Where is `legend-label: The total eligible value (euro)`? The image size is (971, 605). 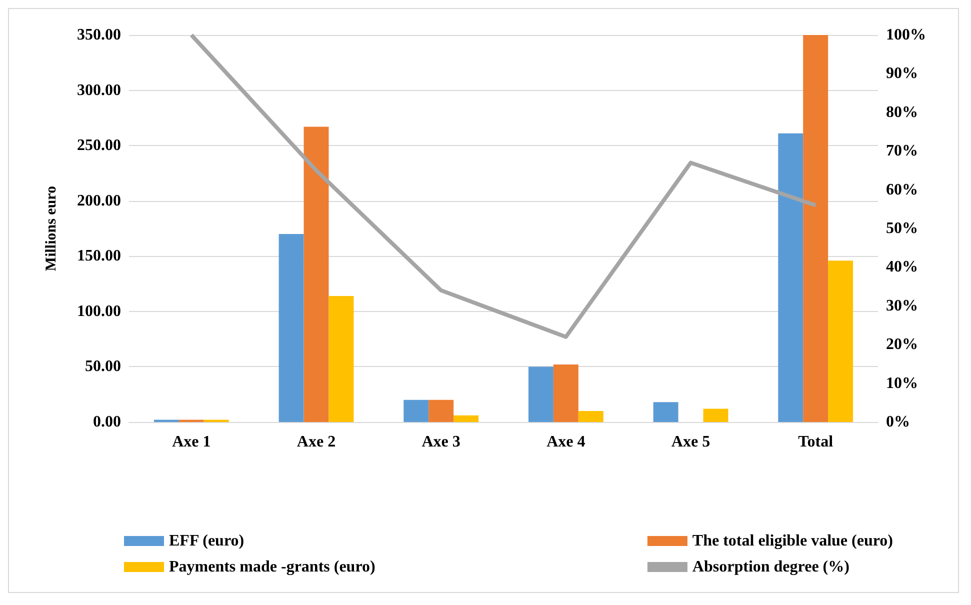 legend-label: The total eligible value (euro) is located at coordinates (793, 541).